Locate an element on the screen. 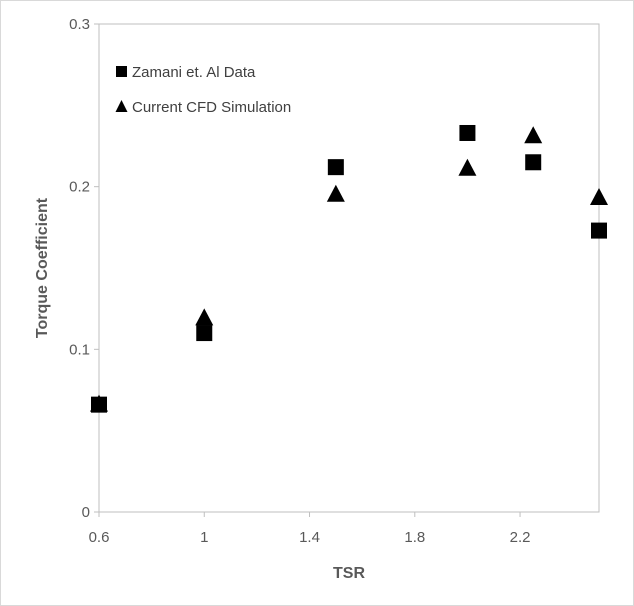 The height and width of the screenshot is (606, 634). y-axis-ticks: 0 0.1 0.2 0.3 is located at coordinates (84, 268).